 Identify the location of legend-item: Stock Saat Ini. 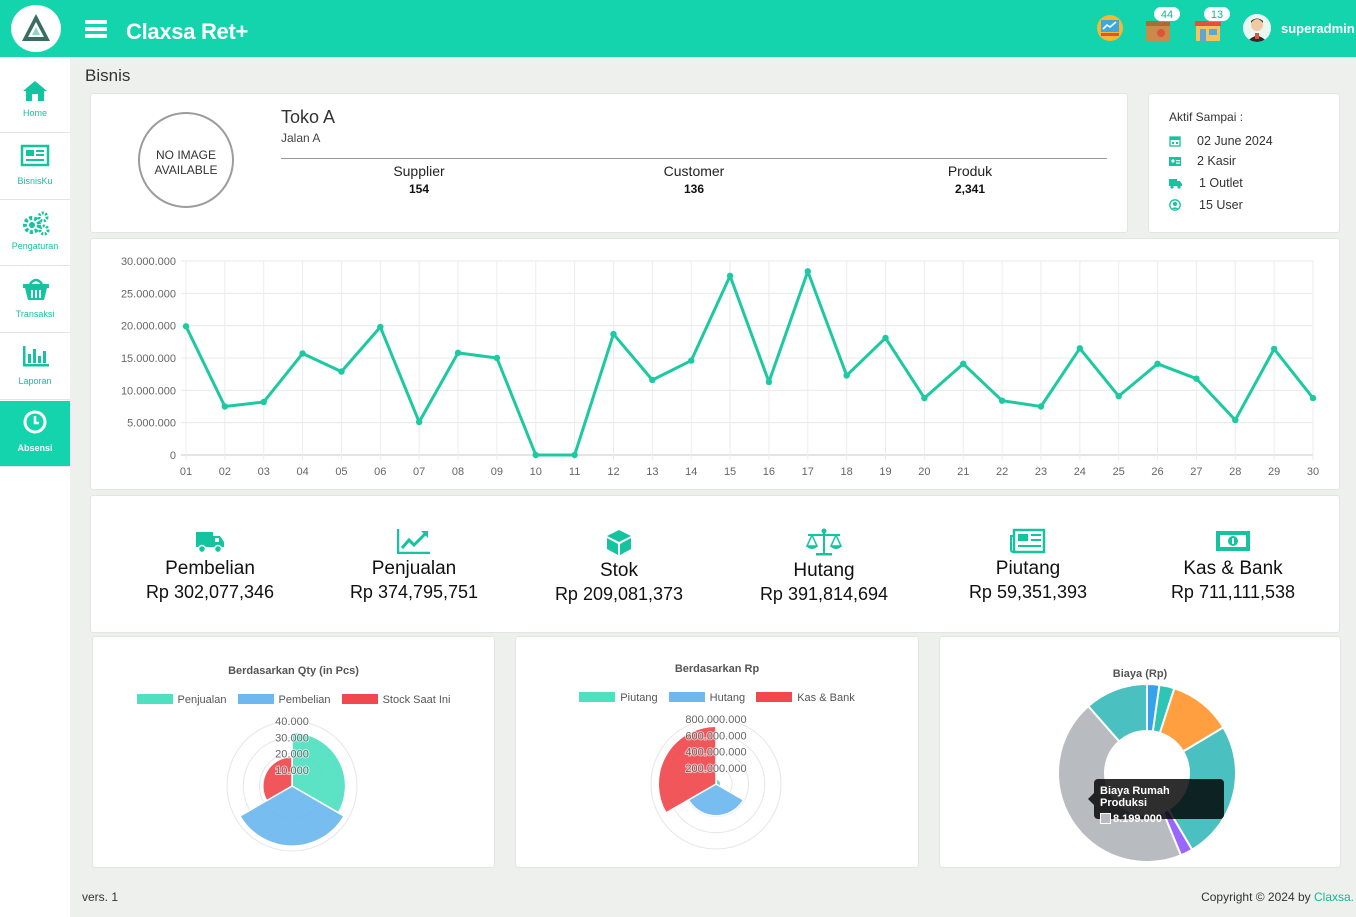
(396, 700).